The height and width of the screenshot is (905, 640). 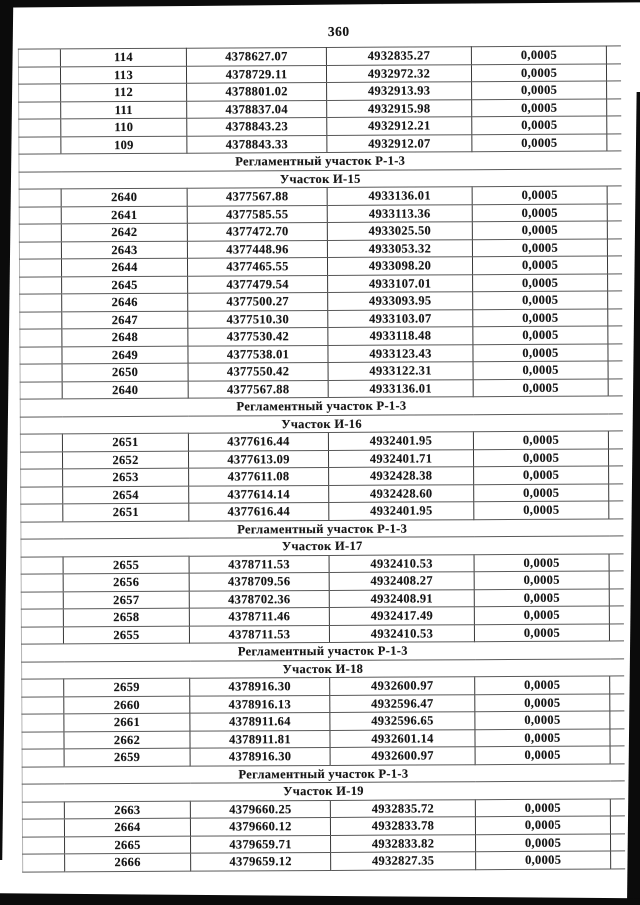 I want to click on cell-point-number: 2665, so click(x=127, y=844).